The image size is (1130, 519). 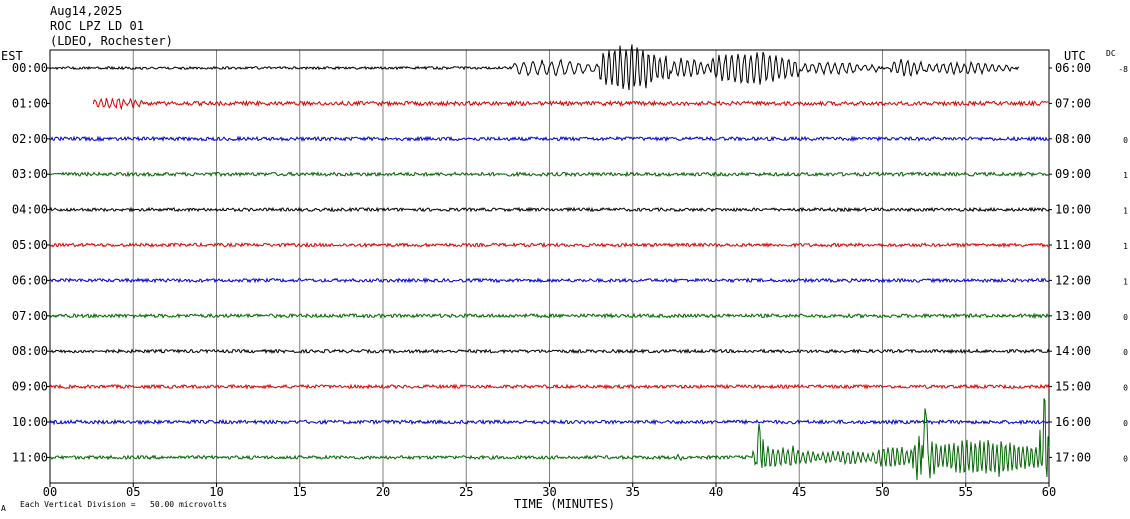 I want to click on x-tick-label: 05, so click(x=133, y=492).